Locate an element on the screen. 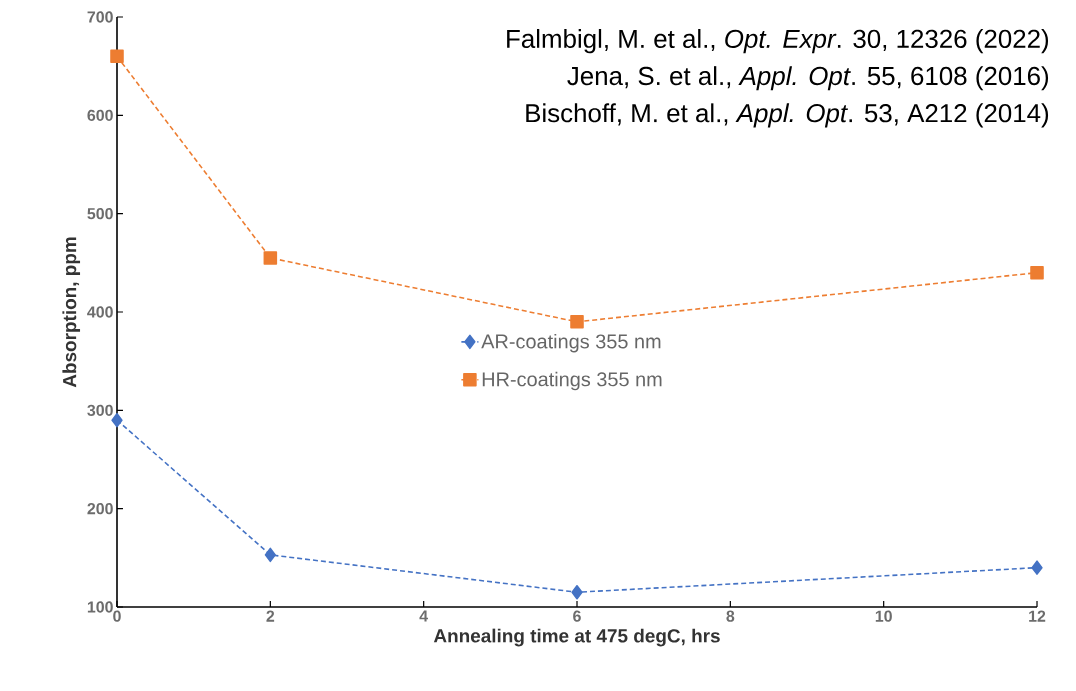 This screenshot has width=1076, height=691. annotation: Jena, S. et al., Appl. Opt. 55, 6108 (2016) is located at coordinates (808, 78).